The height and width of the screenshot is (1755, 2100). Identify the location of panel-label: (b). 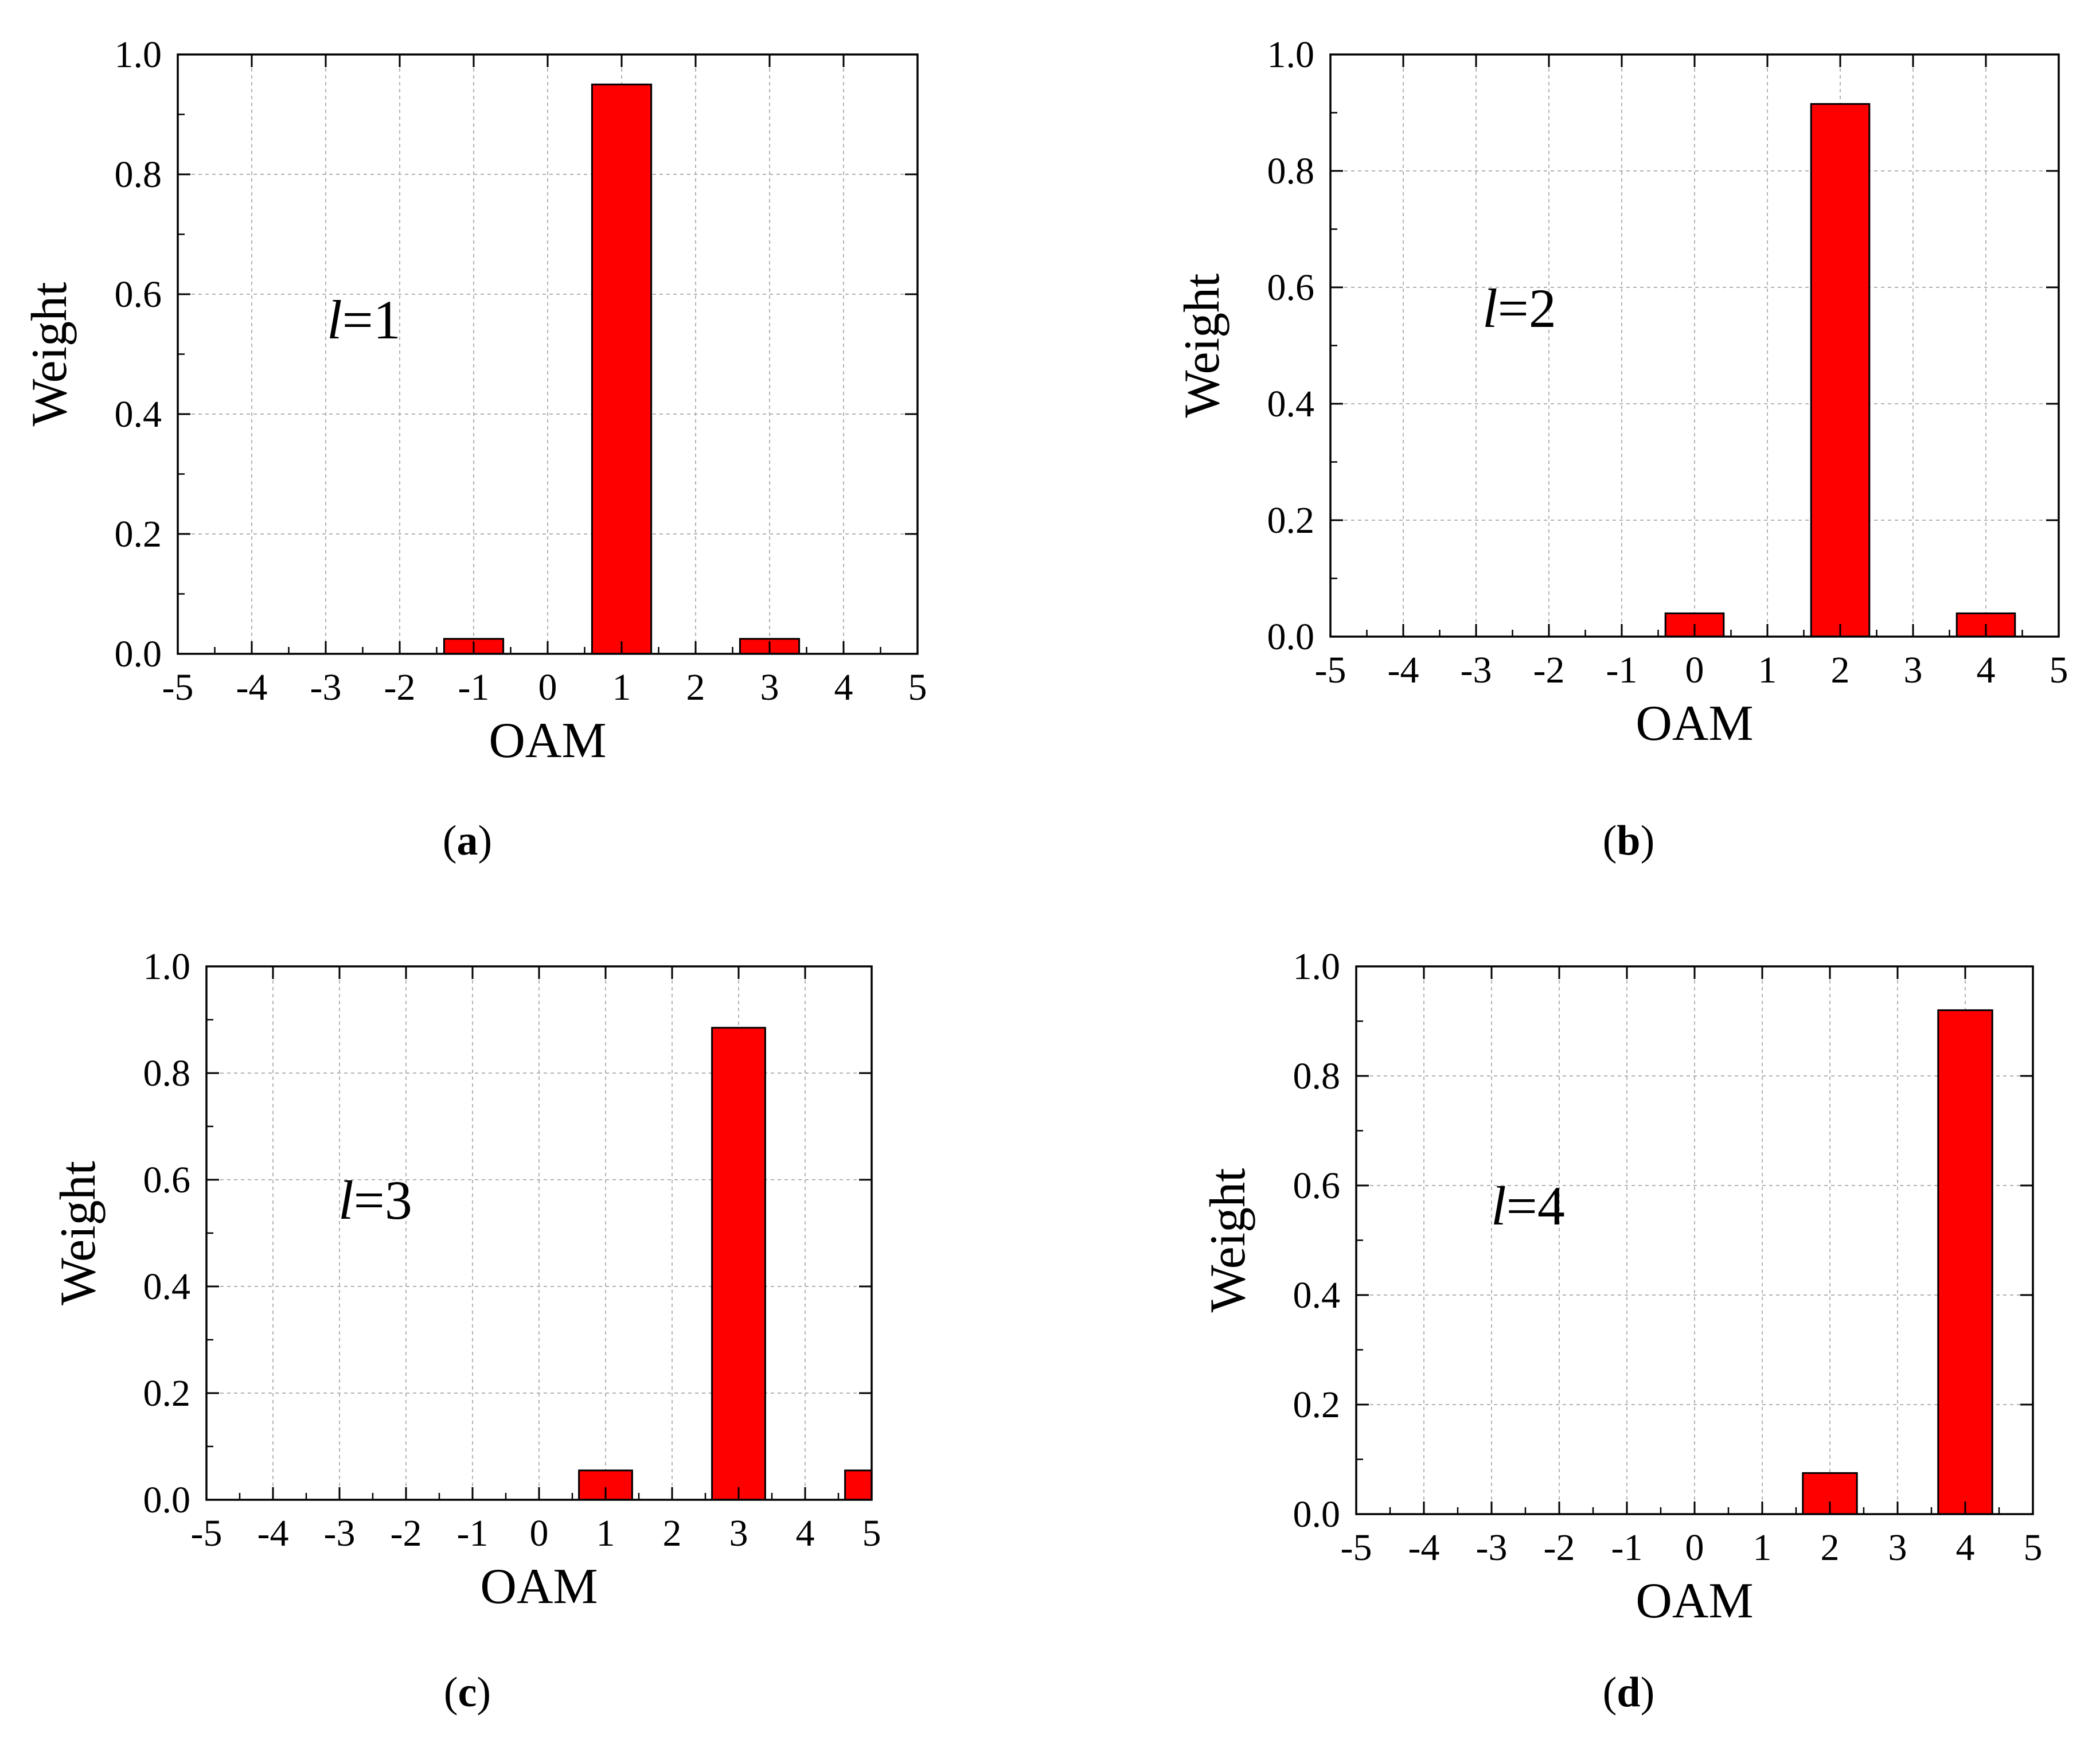
(1628, 840).